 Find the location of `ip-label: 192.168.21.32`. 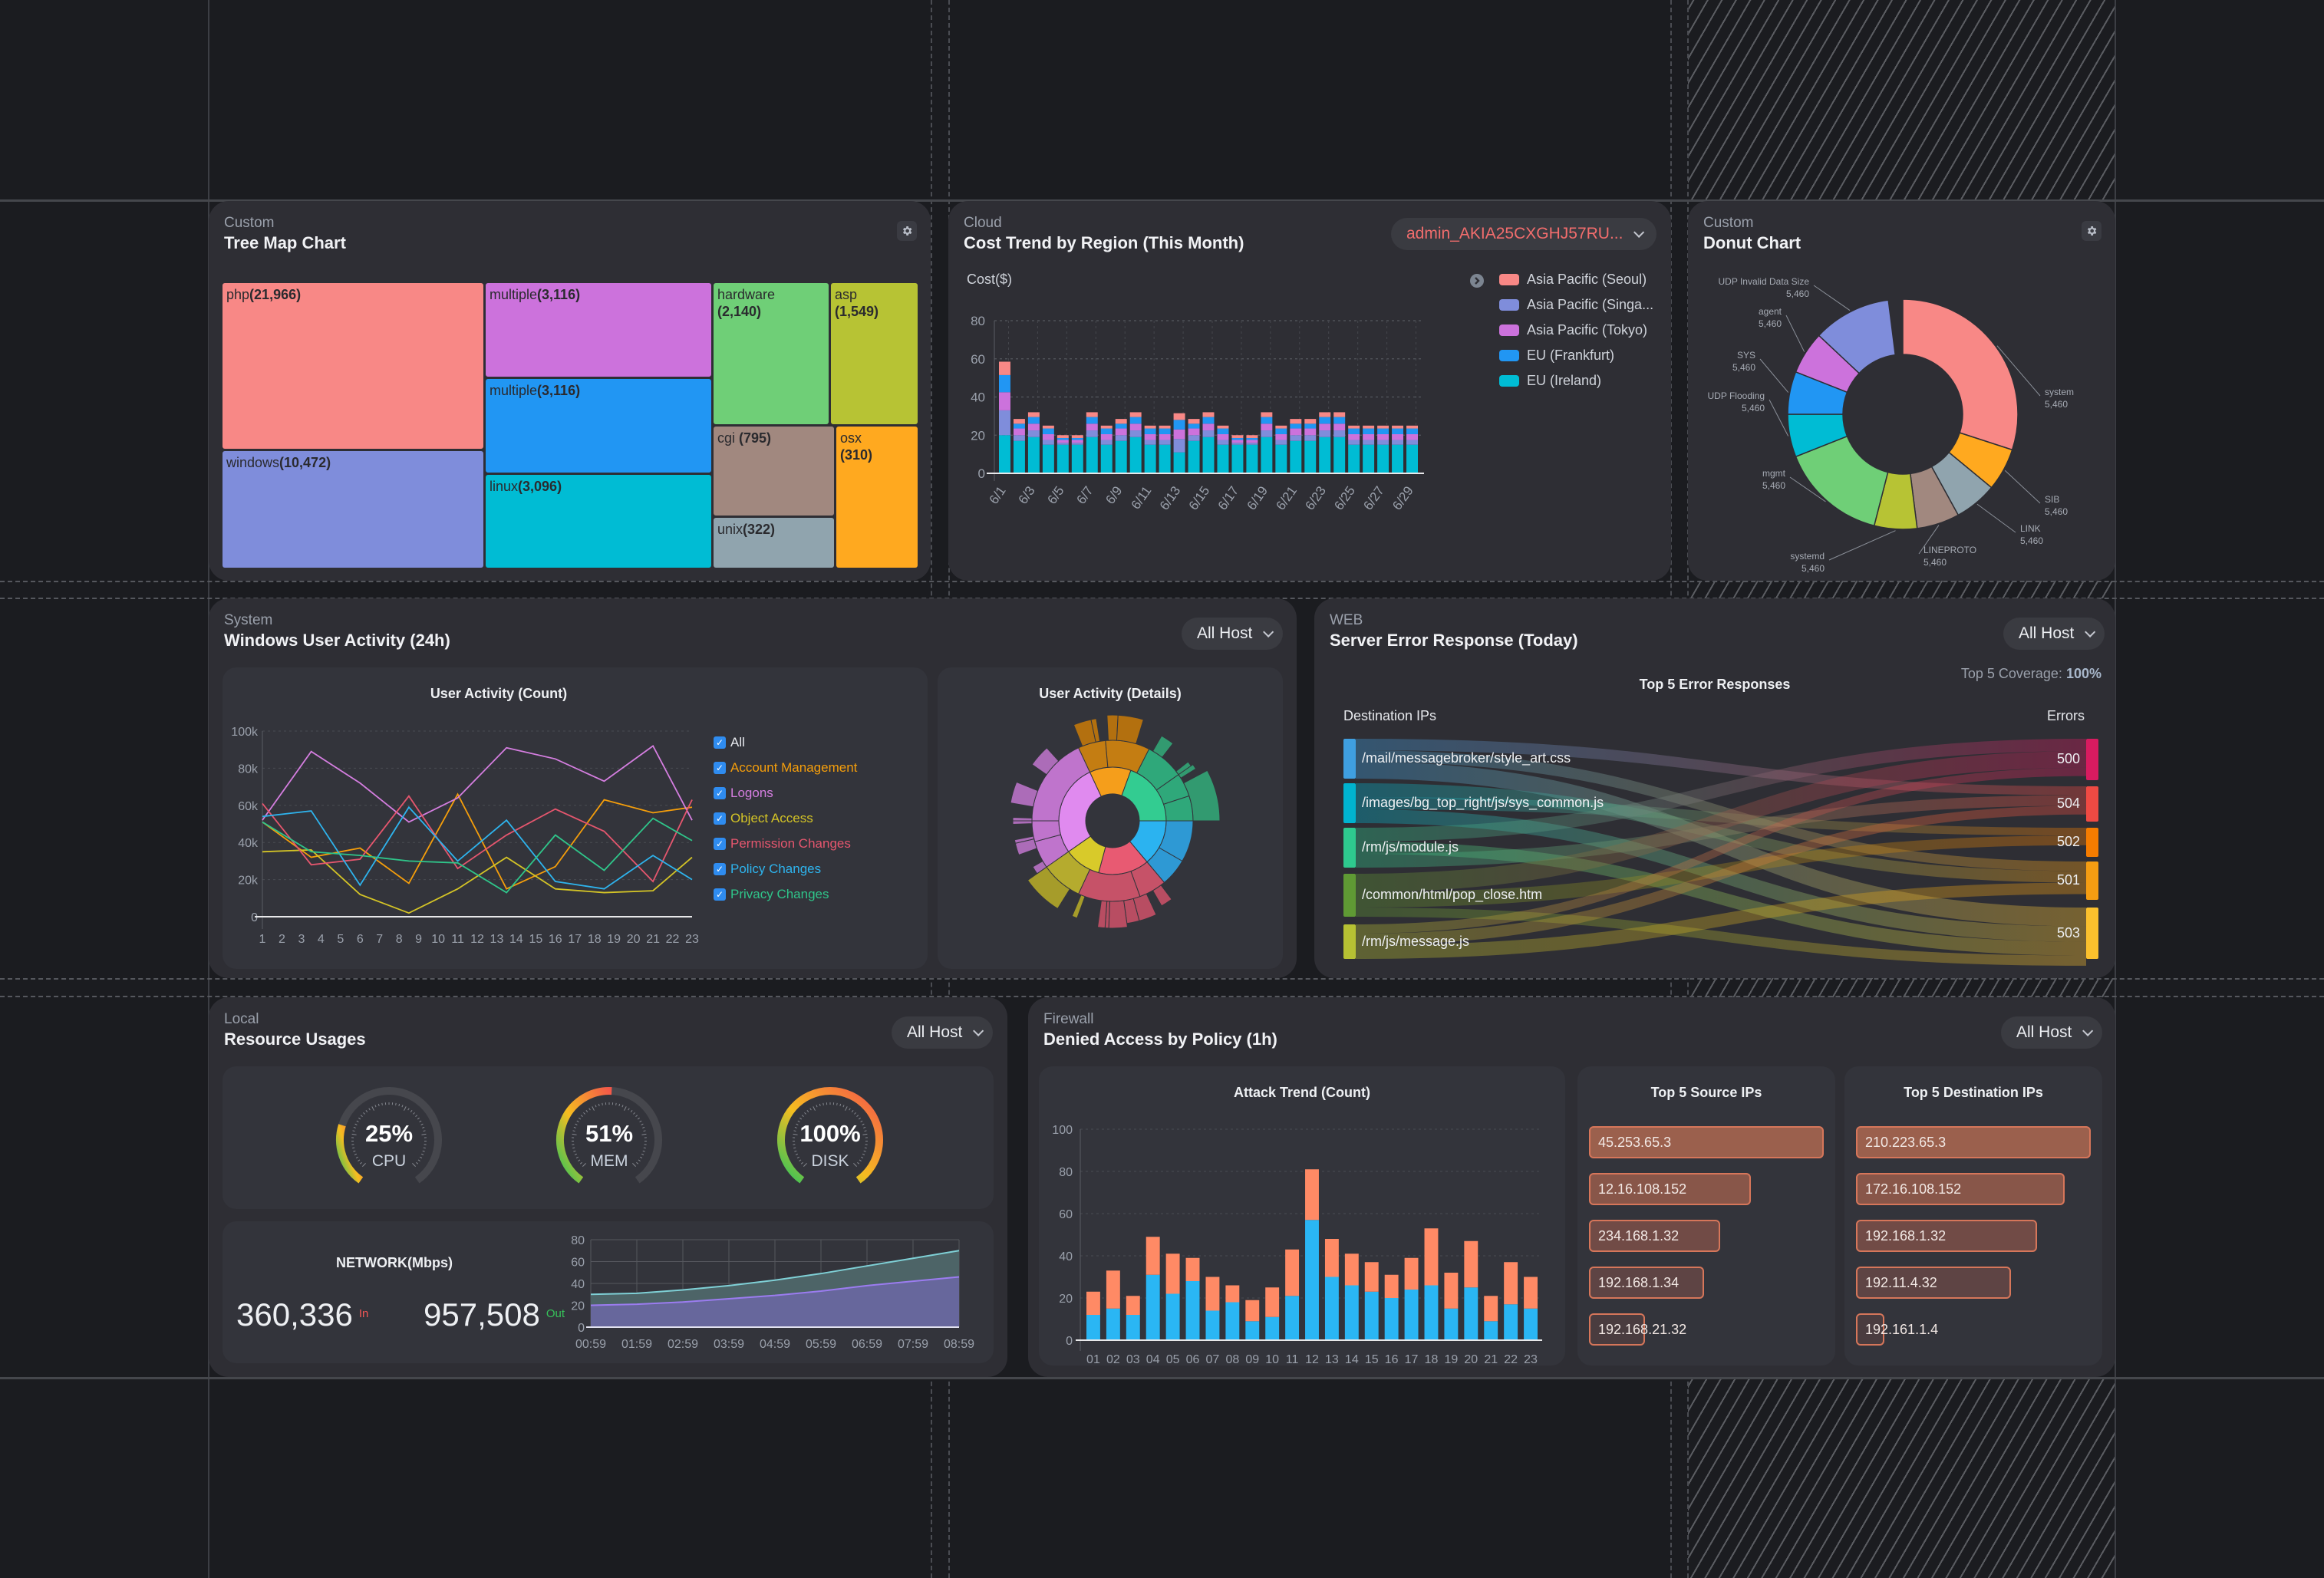

ip-label: 192.168.21.32 is located at coordinates (1643, 1329).